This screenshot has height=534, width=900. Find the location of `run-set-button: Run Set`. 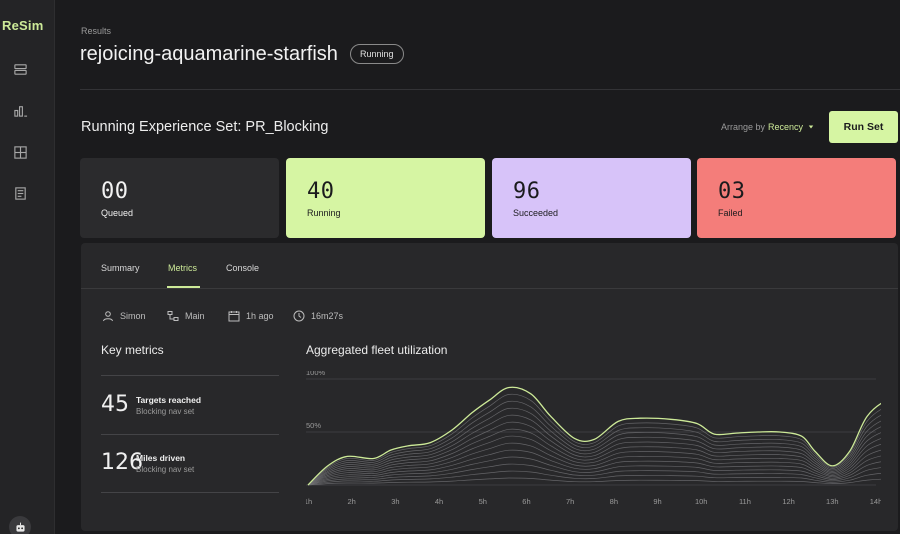

run-set-button: Run Set is located at coordinates (863, 127).